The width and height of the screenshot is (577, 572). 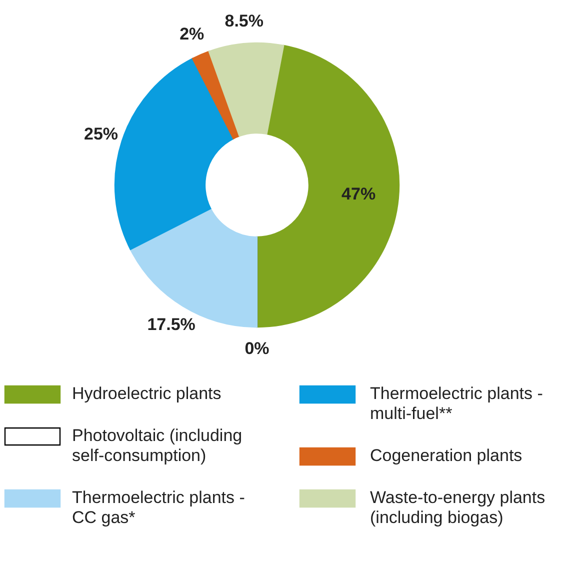 I want to click on text: 0%, so click(x=257, y=348).